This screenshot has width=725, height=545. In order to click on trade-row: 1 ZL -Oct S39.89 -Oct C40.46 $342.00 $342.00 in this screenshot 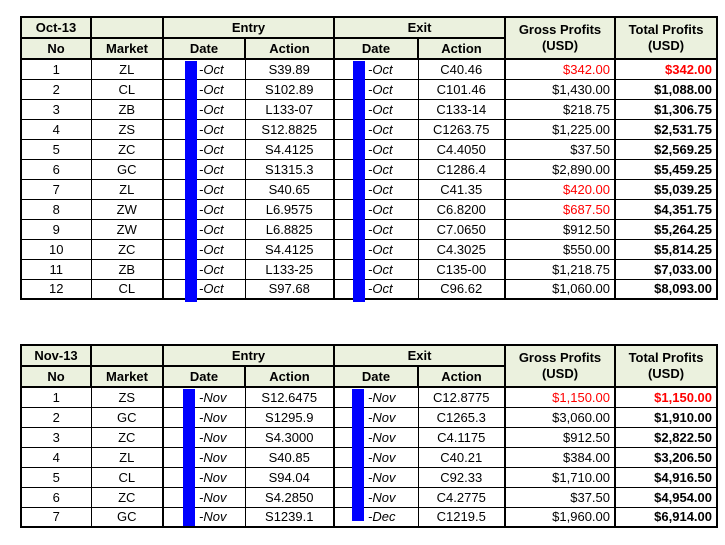, I will do `click(369, 69)`.